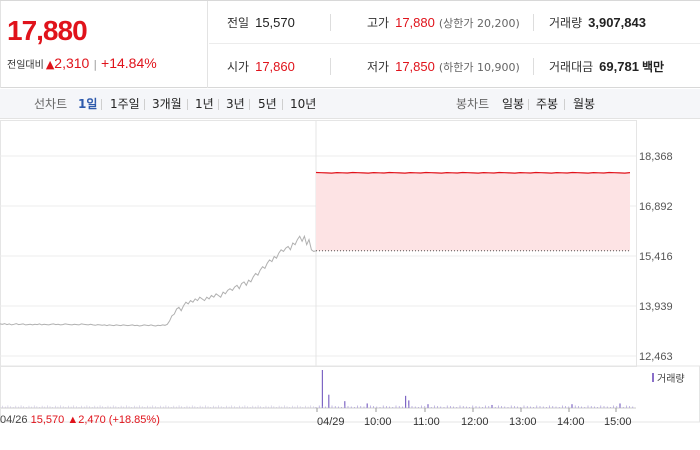  I want to click on x-tick-label: 11:00, so click(426, 422).